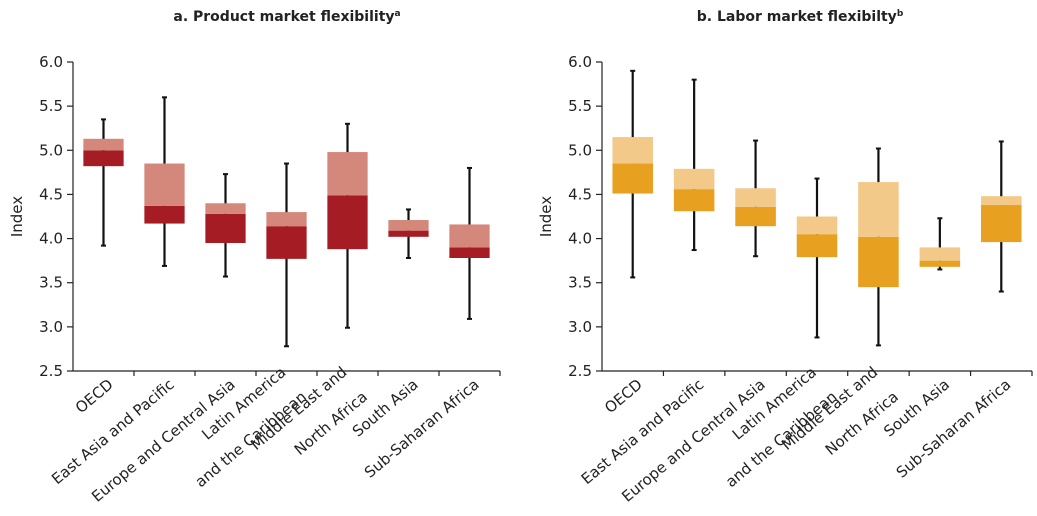 The height and width of the screenshot is (516, 1037). Describe the element at coordinates (900, 14) in the screenshot. I see `title-superscript: b` at that location.